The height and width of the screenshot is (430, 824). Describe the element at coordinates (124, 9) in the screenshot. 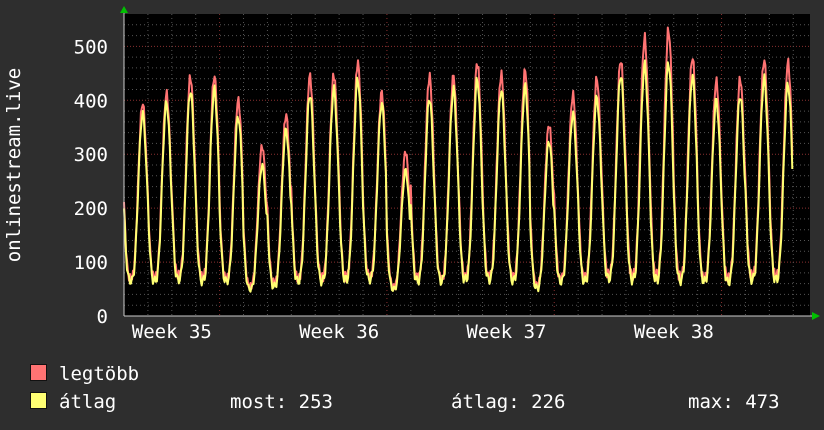

I see `y-axis-arrow-icon` at that location.